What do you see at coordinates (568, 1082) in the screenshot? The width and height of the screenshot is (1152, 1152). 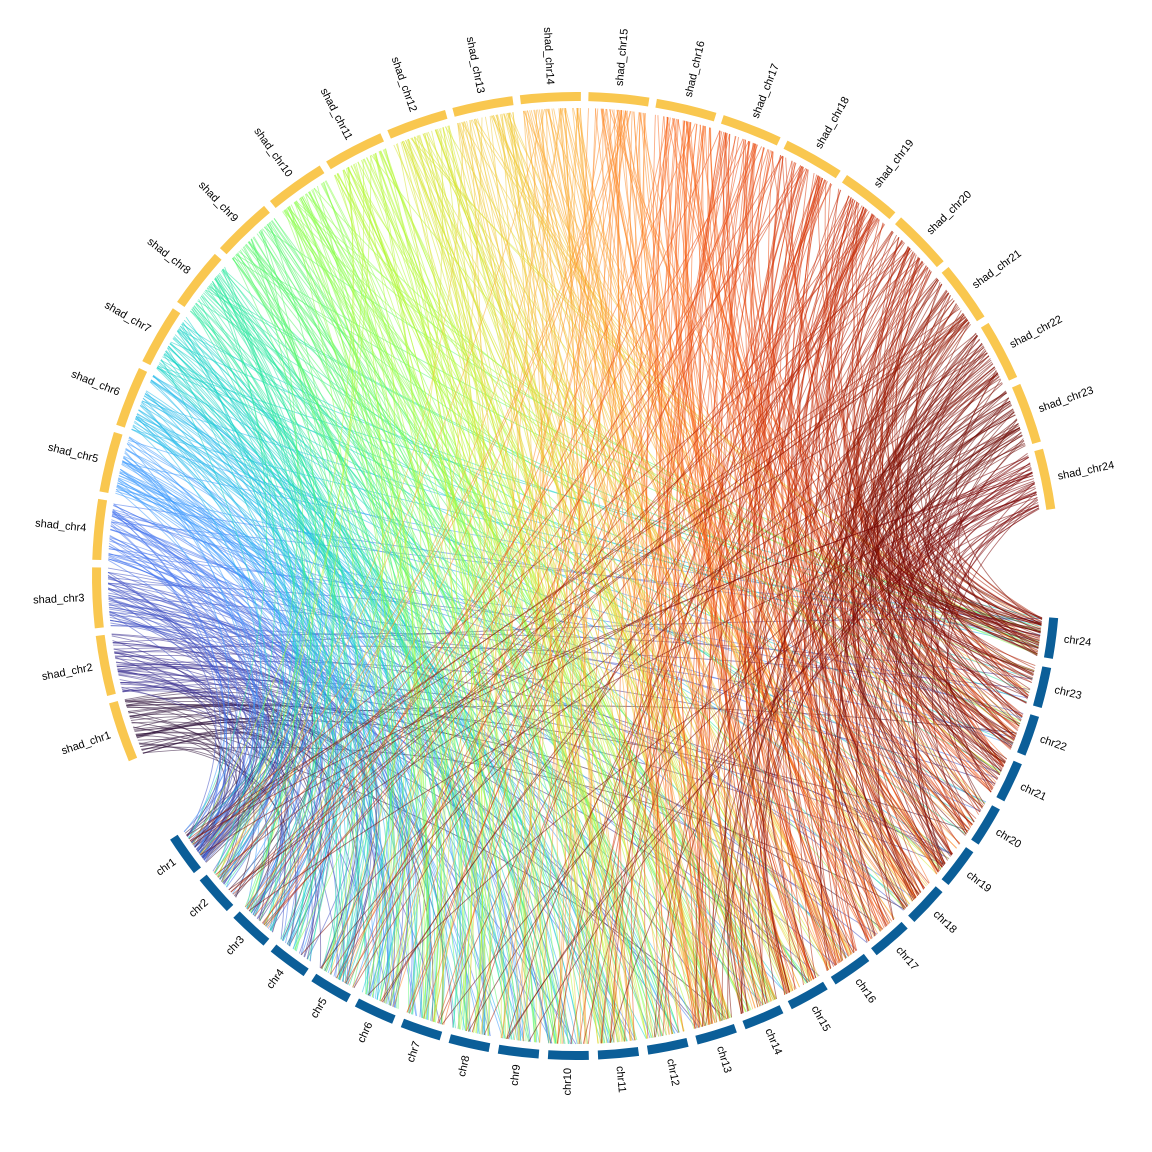 I see `bottom-label-chr10: chr10` at bounding box center [568, 1082].